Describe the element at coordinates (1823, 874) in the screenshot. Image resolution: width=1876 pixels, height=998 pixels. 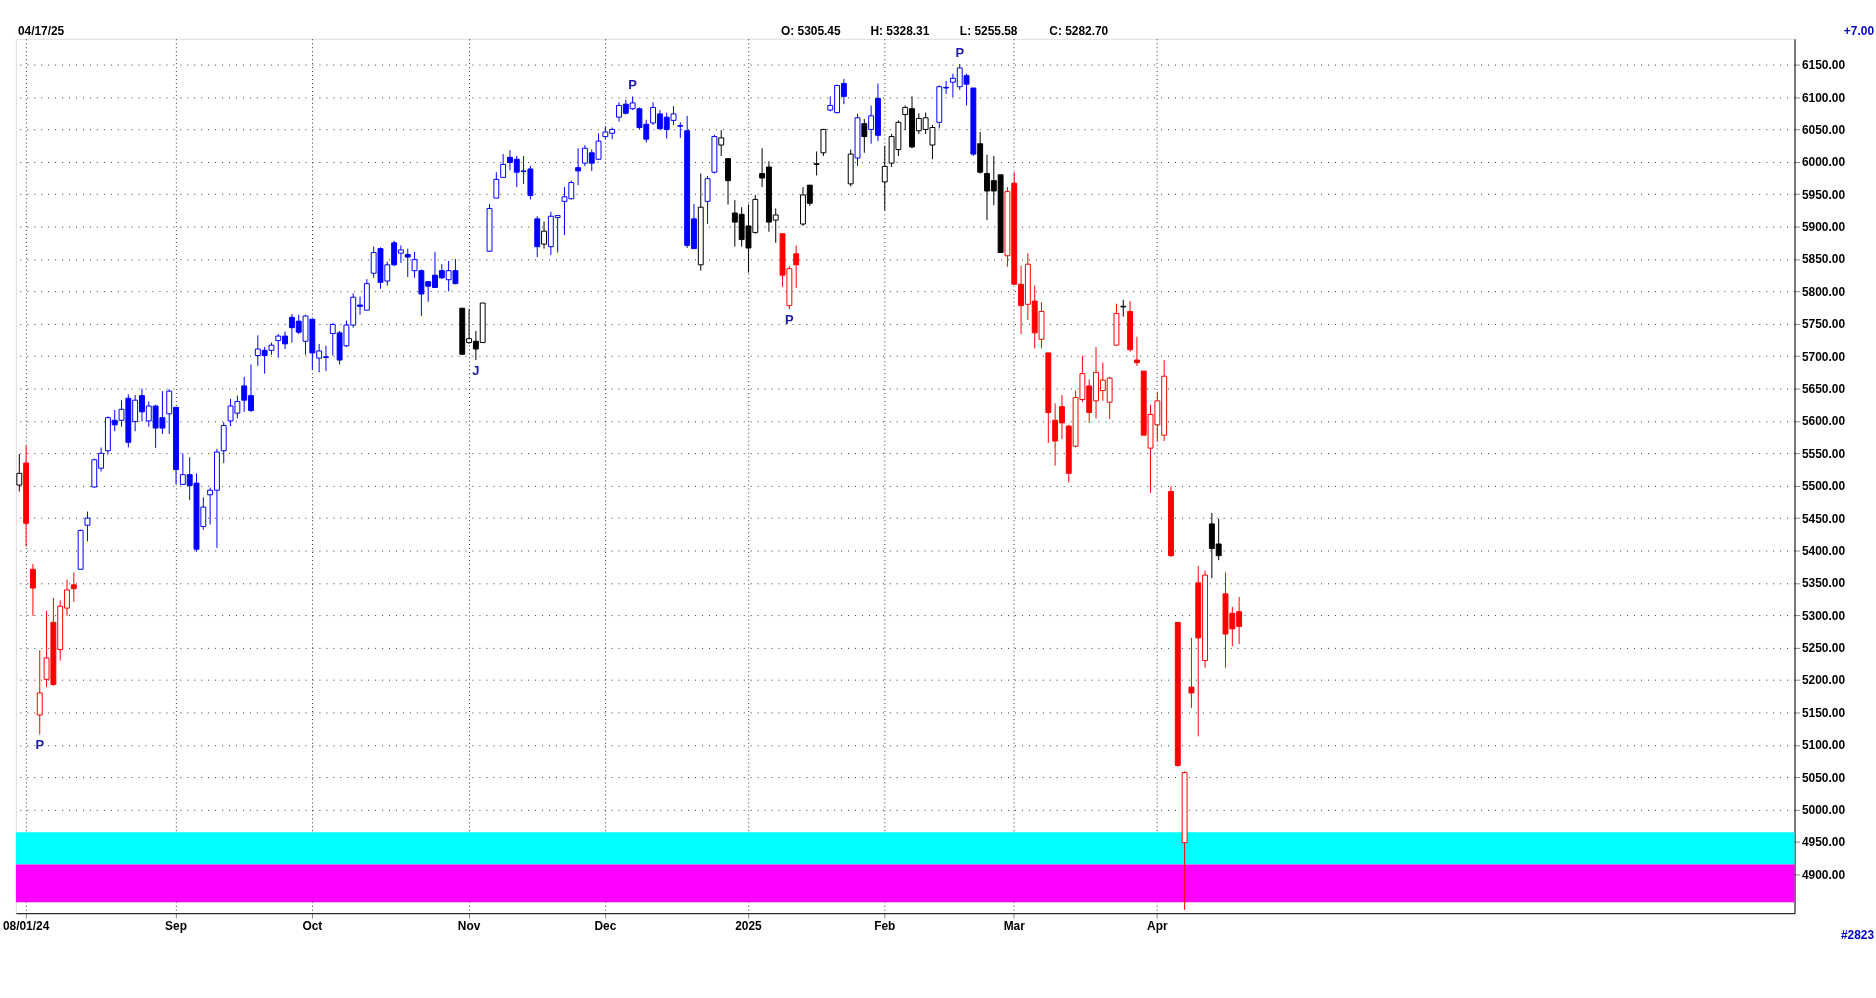
I see `y-tick-label: 4900.00` at that location.